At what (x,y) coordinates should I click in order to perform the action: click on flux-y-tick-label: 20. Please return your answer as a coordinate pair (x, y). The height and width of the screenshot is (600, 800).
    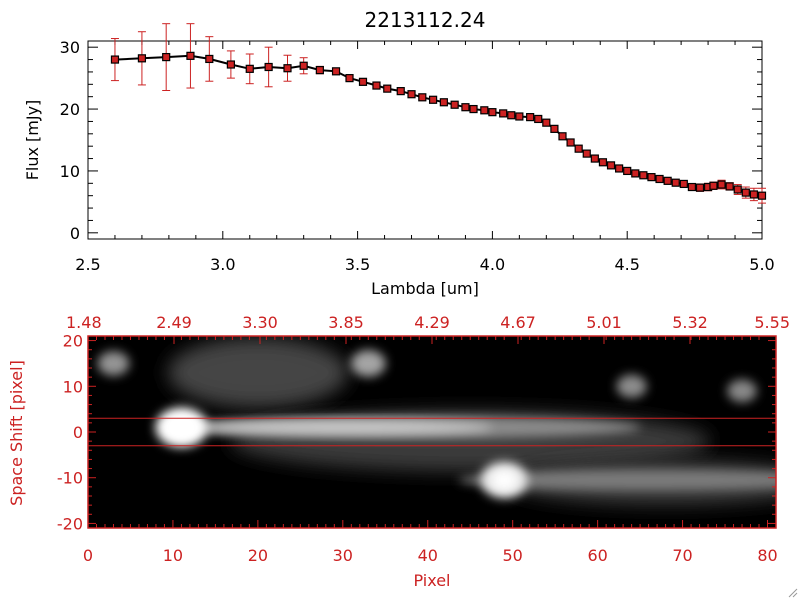
    Looking at the image, I should click on (70, 109).